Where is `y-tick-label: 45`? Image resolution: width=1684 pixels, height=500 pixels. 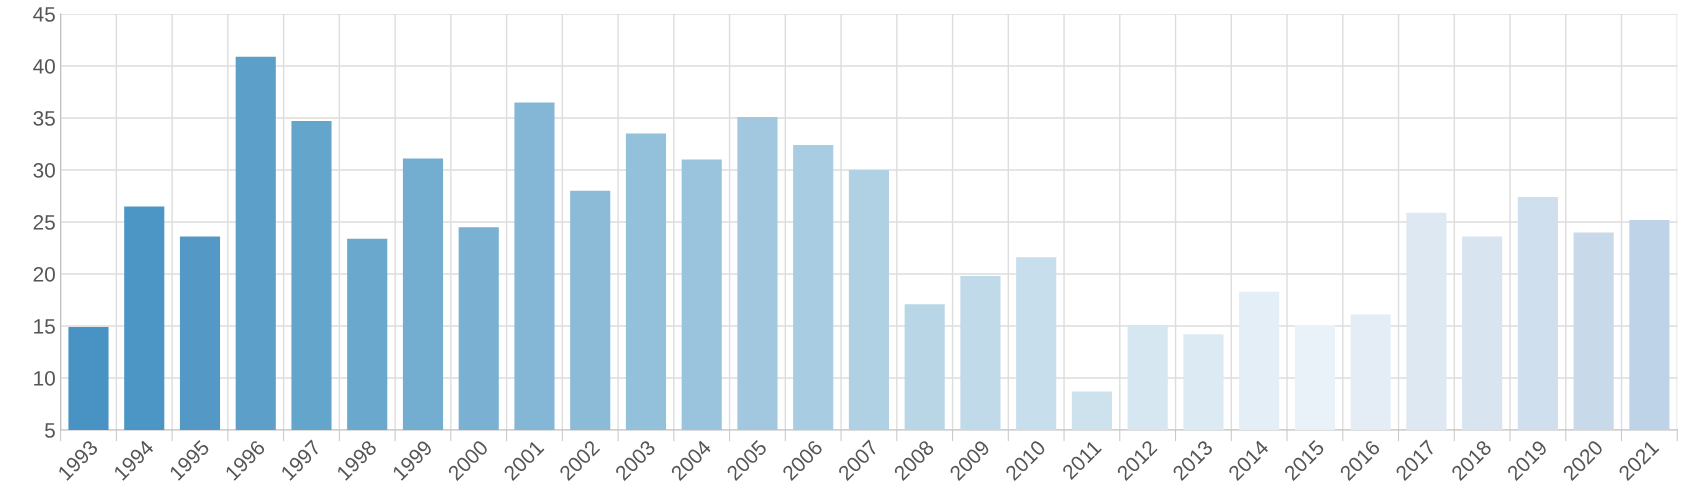
y-tick-label: 45 is located at coordinates (44, 14).